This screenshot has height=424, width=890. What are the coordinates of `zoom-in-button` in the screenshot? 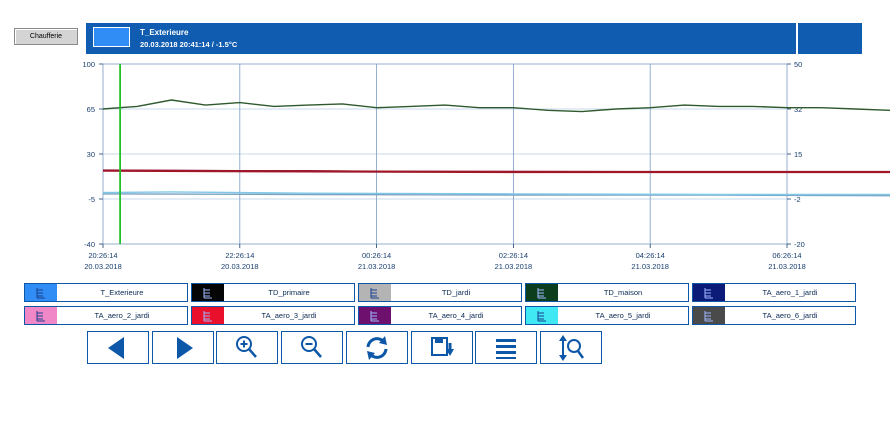 It's located at (247, 347).